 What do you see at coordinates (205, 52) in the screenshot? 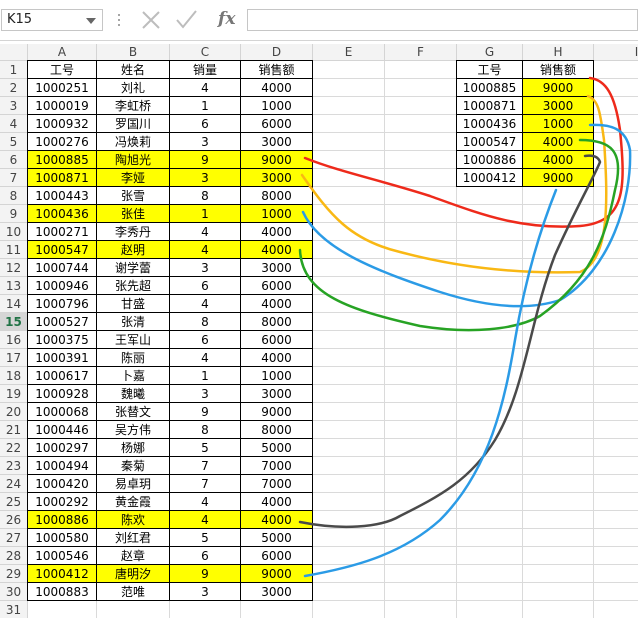
I see `column-header: C` at bounding box center [205, 52].